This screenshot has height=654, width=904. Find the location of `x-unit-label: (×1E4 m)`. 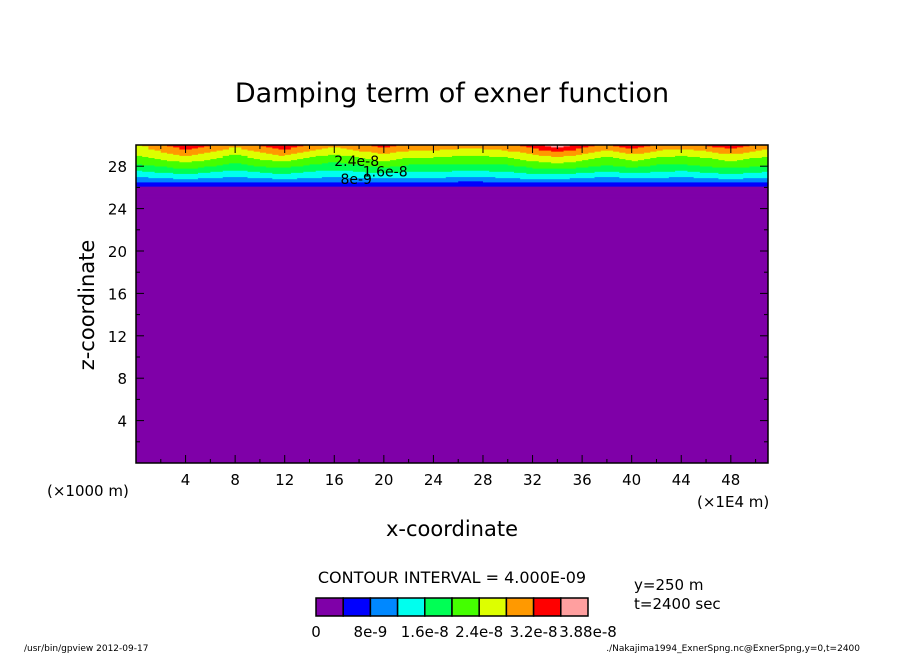

x-unit-label: (×1E4 m) is located at coordinates (733, 502).